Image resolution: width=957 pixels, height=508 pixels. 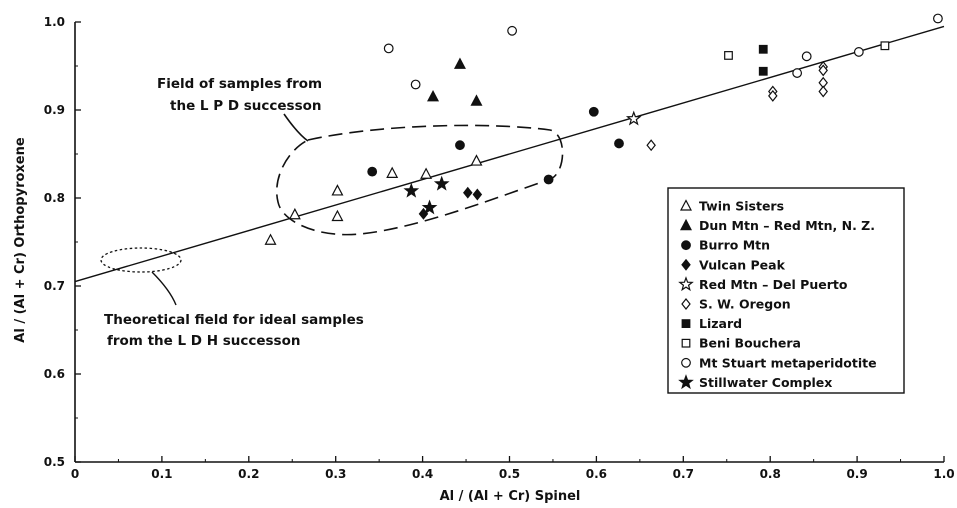 What do you see at coordinates (141, 260) in the screenshot?
I see `ldh-field-outline` at bounding box center [141, 260].